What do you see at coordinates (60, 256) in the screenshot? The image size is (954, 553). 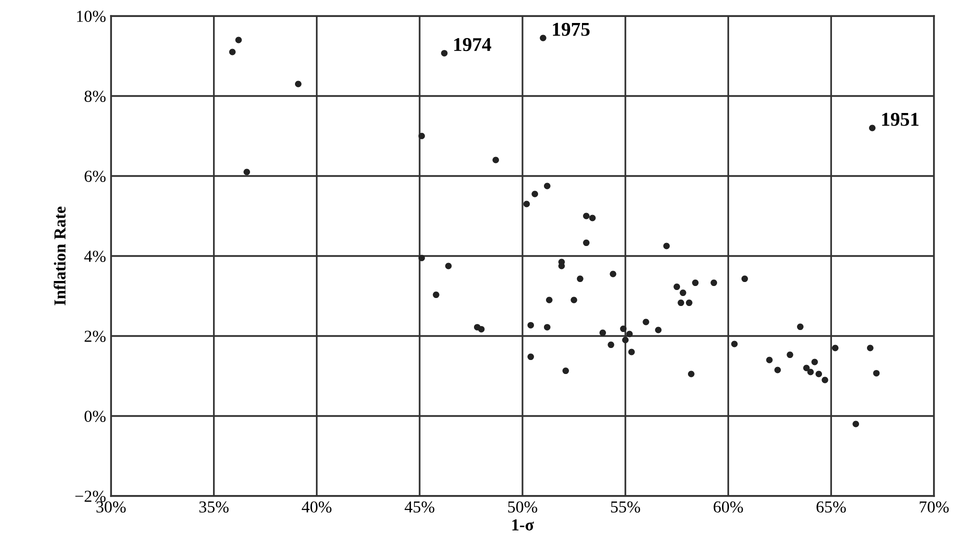 I see `y-axis-title: Inflation Rate` at bounding box center [60, 256].